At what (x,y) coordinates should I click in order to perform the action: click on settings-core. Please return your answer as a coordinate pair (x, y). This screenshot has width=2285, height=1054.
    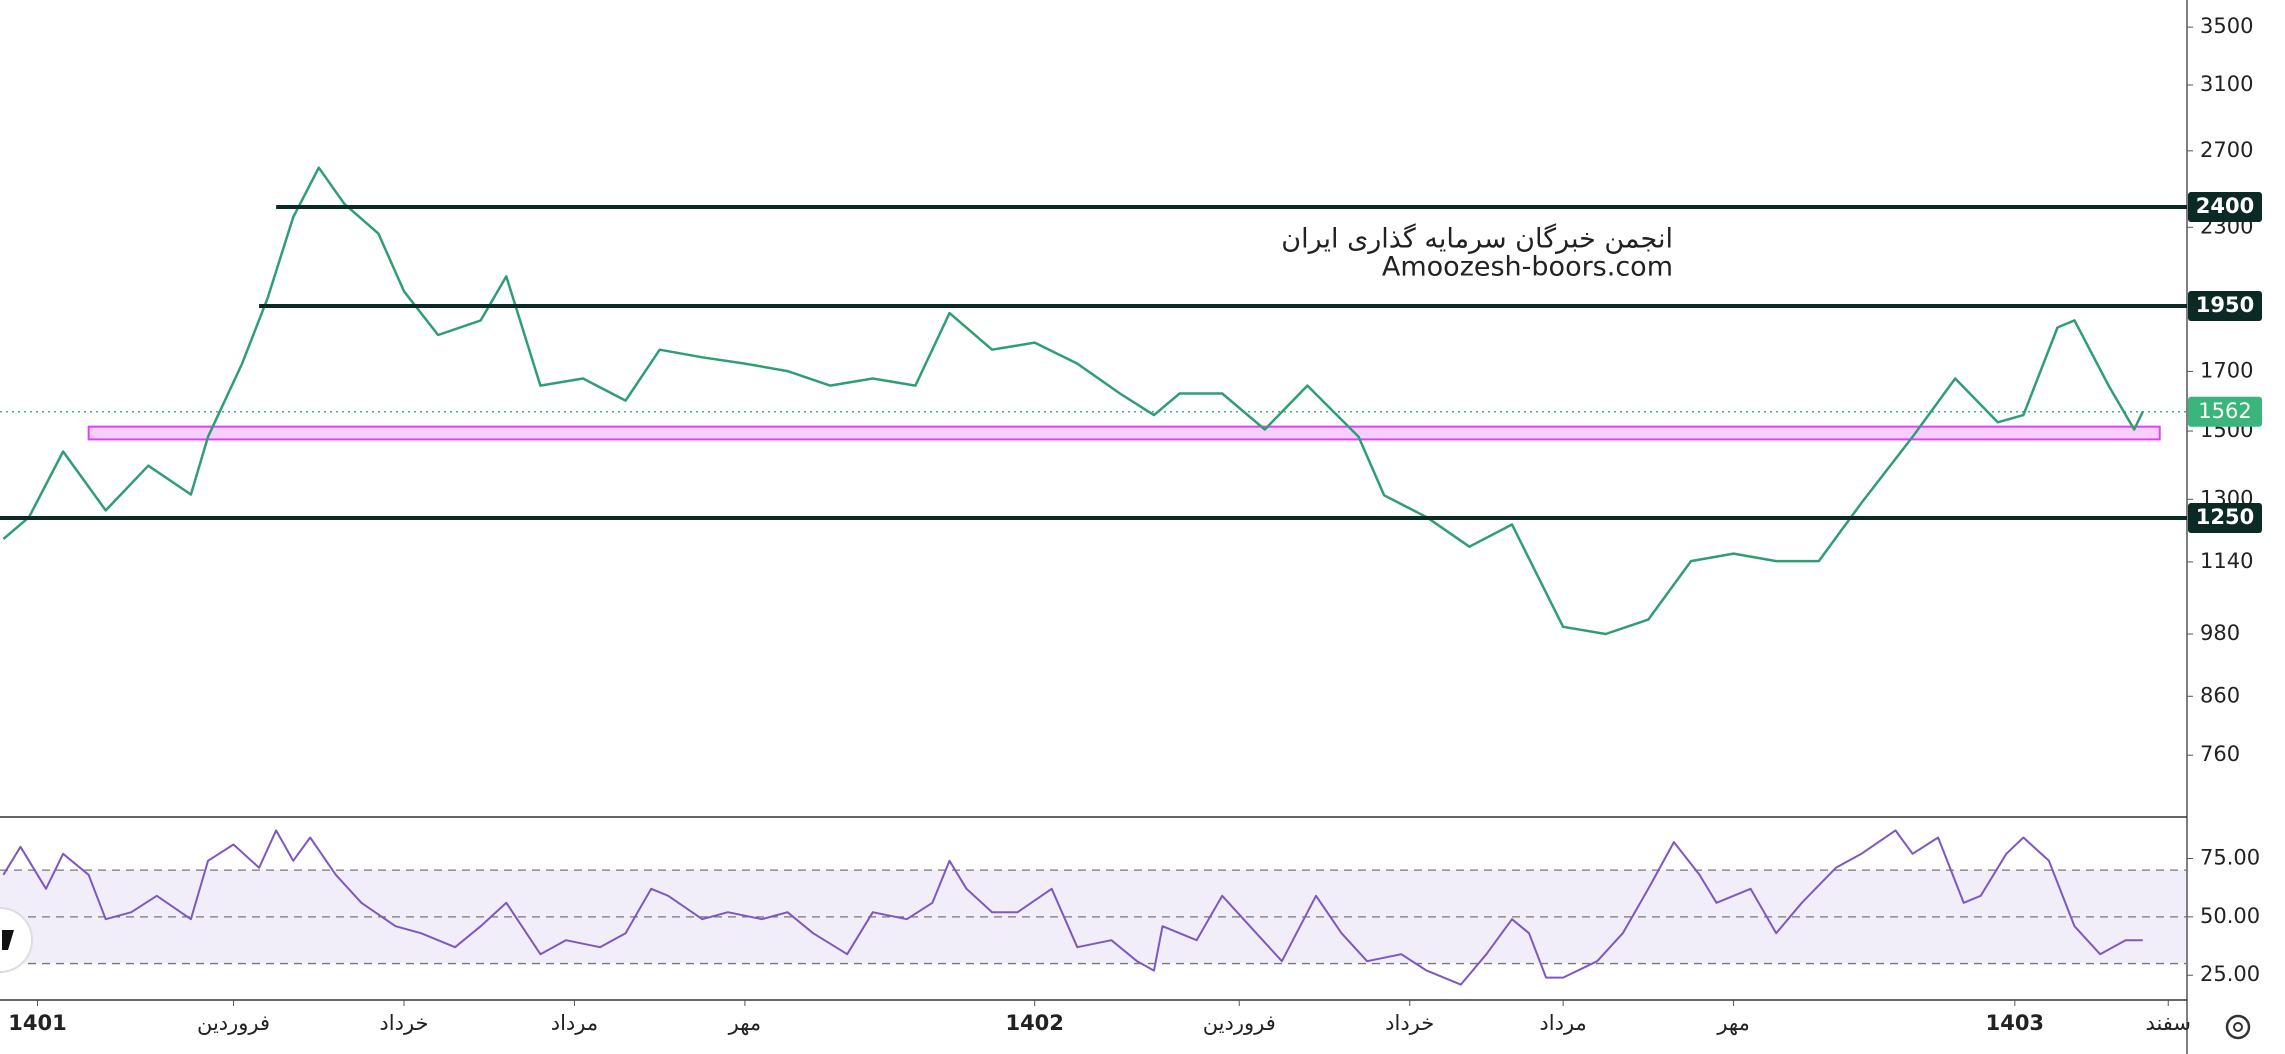
    Looking at the image, I should click on (2238, 1027).